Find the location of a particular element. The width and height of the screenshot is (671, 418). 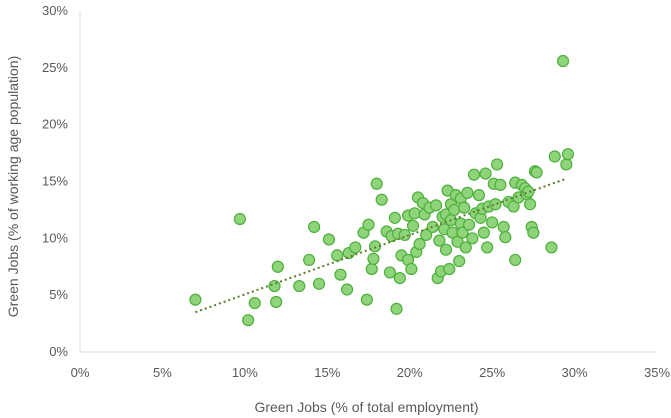

y-tick-label: 5% is located at coordinates (58, 294).